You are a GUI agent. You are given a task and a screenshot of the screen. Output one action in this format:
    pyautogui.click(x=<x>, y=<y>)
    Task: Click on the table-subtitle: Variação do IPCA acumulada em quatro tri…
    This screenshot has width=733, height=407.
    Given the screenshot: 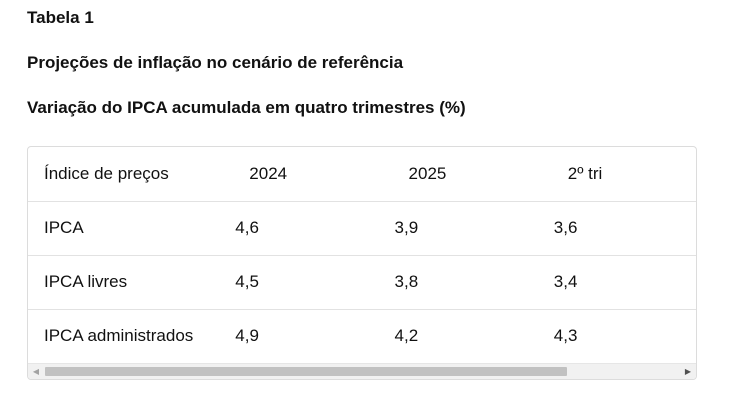 What is the action you would take?
    pyautogui.click(x=246, y=107)
    